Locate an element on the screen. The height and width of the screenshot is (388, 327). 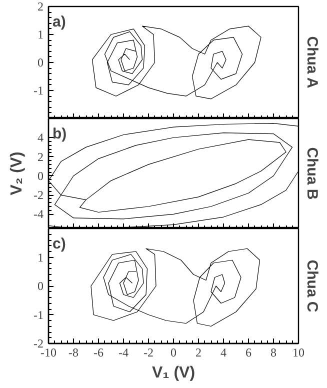
text: Chua C is located at coordinates (312, 286).